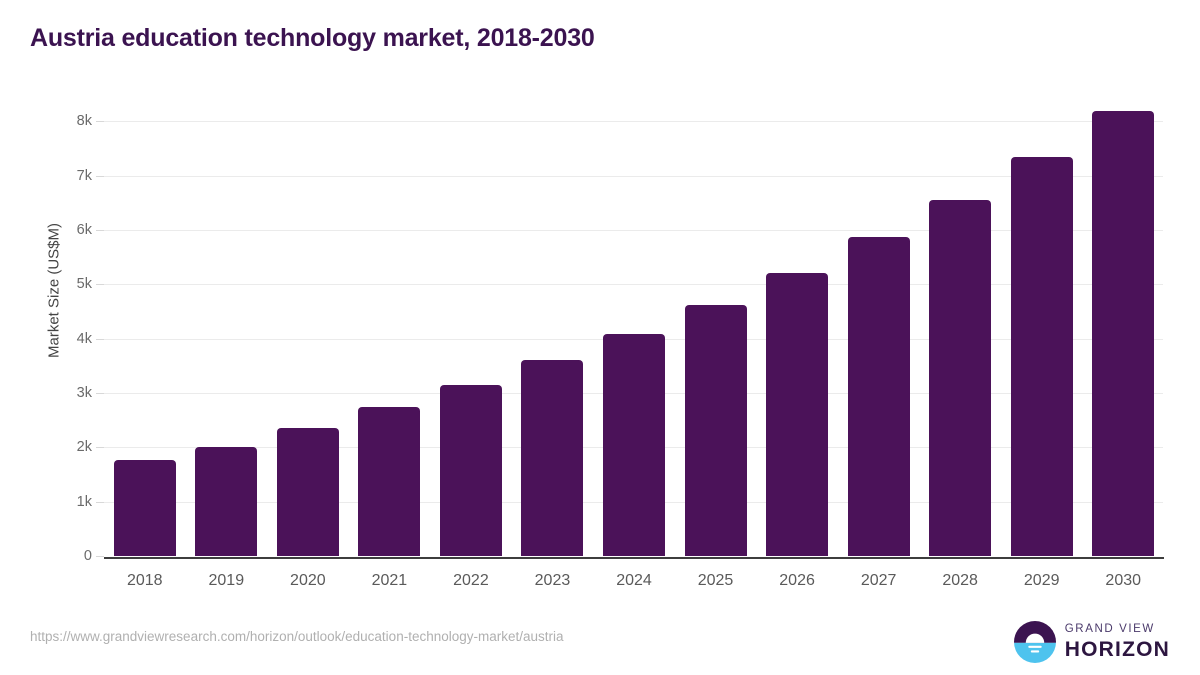  I want to click on y-axis-tick-label: 7k, so click(84, 175).